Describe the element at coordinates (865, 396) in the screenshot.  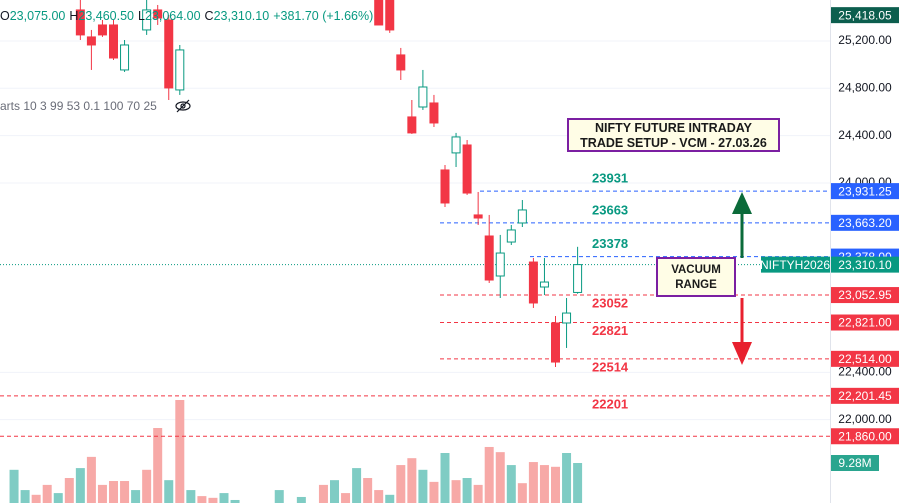
I see `price-tag-label: 22,201.45` at that location.